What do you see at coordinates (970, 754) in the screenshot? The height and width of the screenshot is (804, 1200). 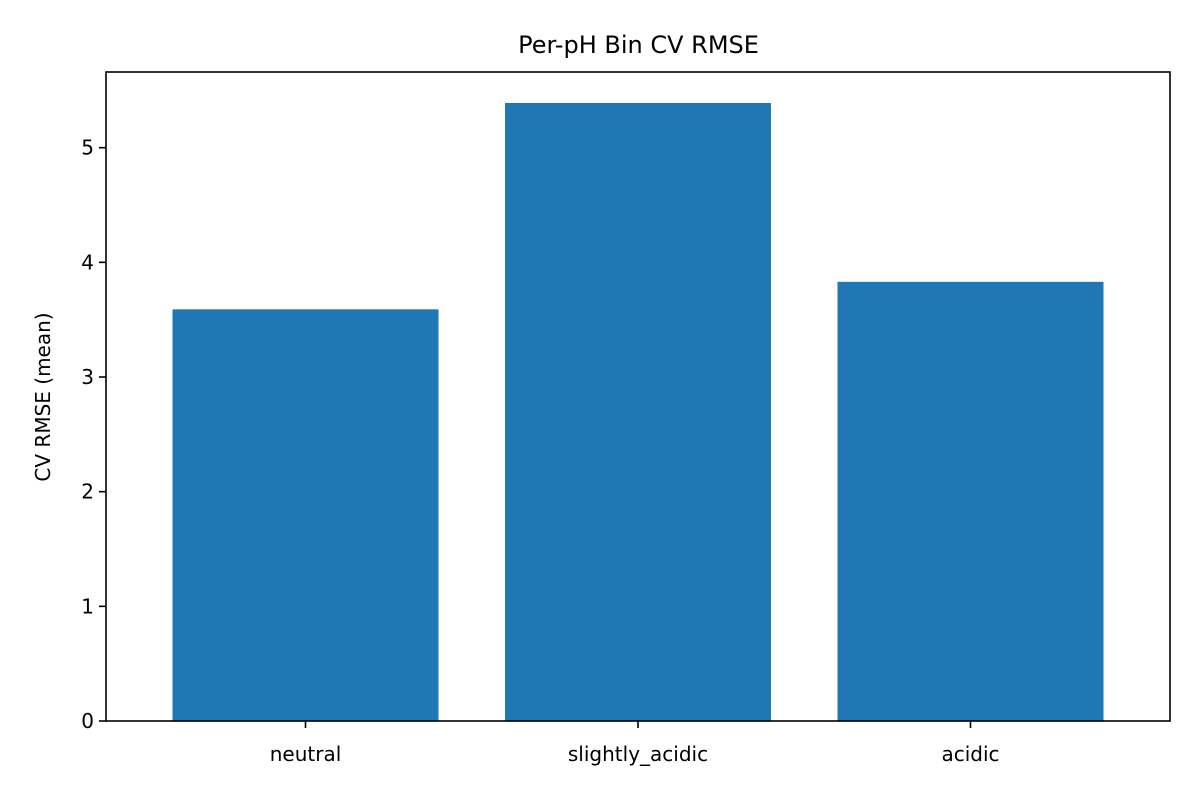 I see `x-tick-label: acidic` at bounding box center [970, 754].